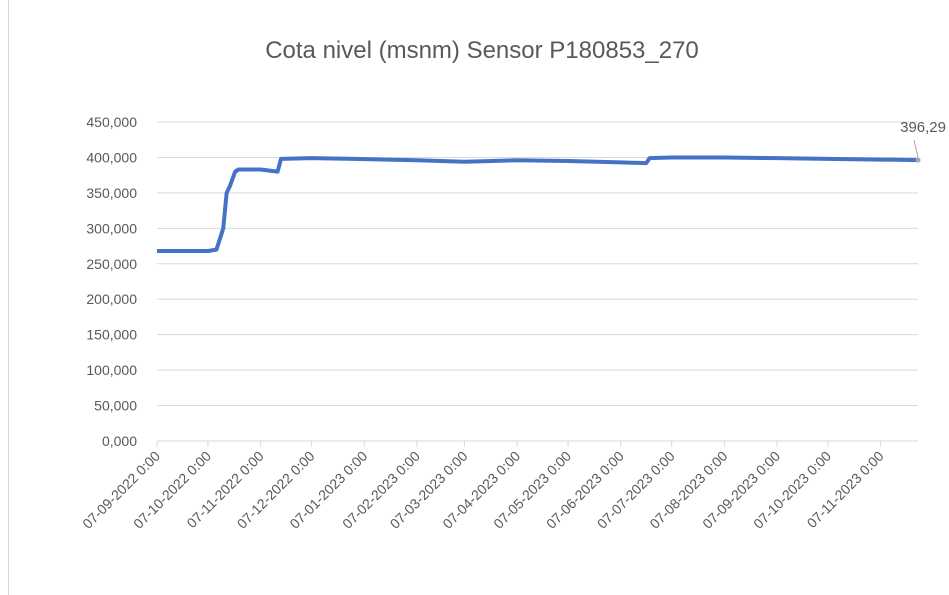 Image resolution: width=949 pixels, height=595 pixels. What do you see at coordinates (923, 127) in the screenshot?
I see `data-label: 396,29` at bounding box center [923, 127].